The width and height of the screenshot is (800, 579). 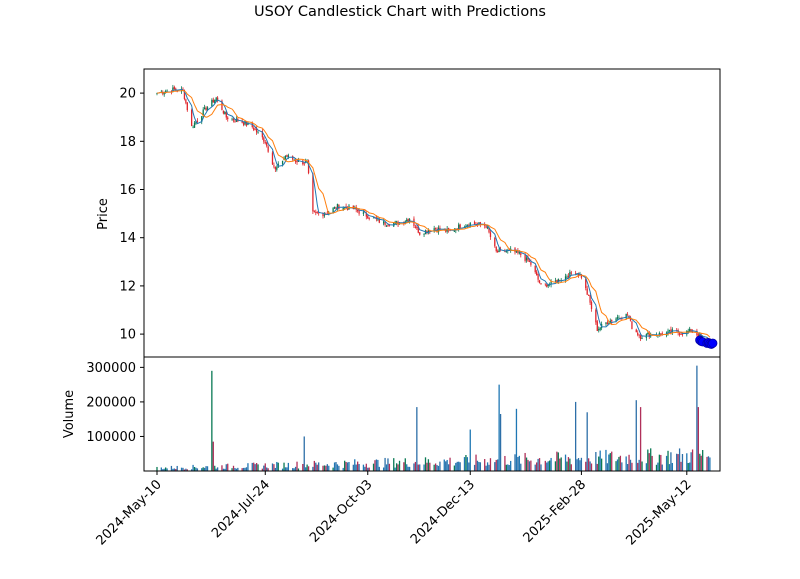 What do you see at coordinates (555, 511) in the screenshot?
I see `x-tick-label: 2025-Feb-28` at bounding box center [555, 511].